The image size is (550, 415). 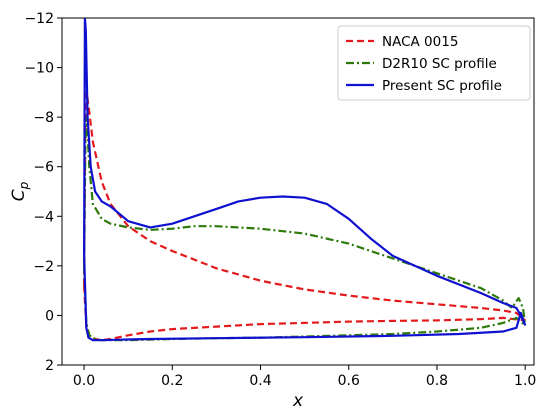 What do you see at coordinates (43, 192) in the screenshot?
I see `y-ticks: −12 −10 −8 −6 −4 −2 0 2` at bounding box center [43, 192].